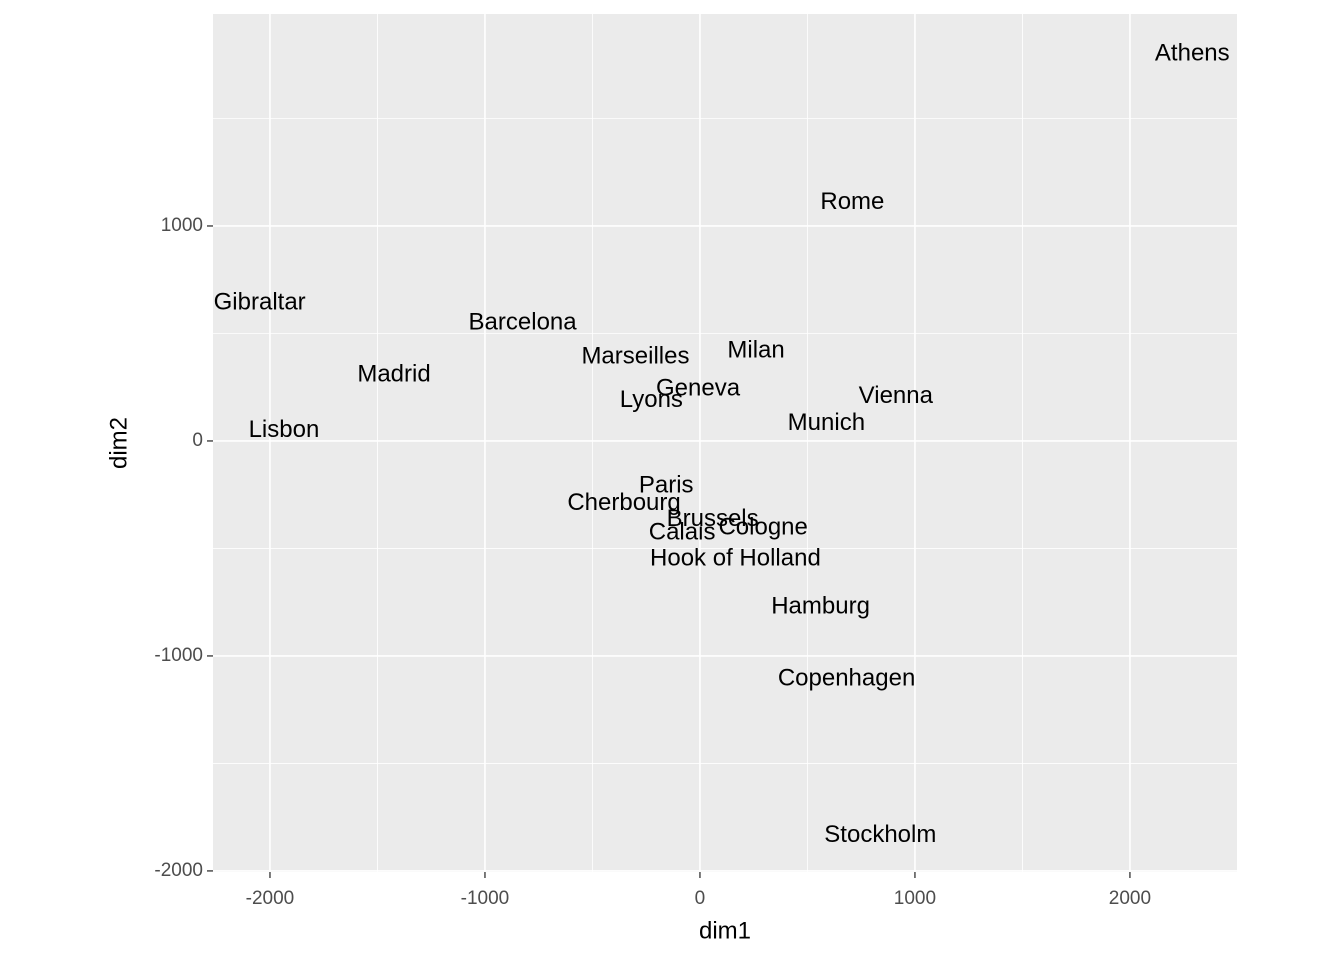 The image size is (1344, 960). What do you see at coordinates (880, 834) in the screenshot?
I see `point-label: Stockholm` at bounding box center [880, 834].